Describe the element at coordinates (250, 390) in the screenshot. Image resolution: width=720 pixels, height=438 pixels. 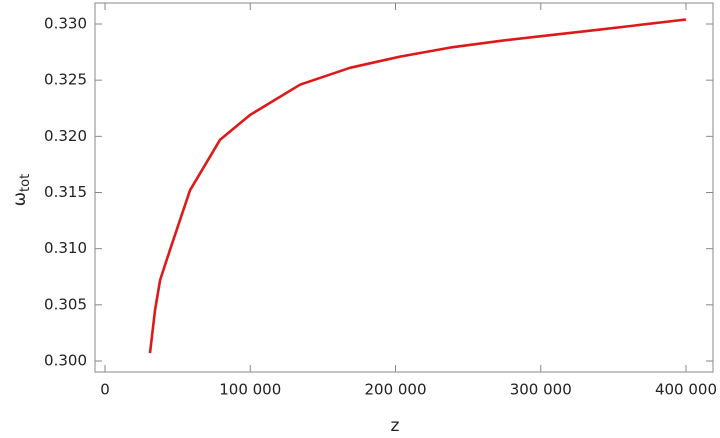
I see `x-tick-label: 100 000` at that location.